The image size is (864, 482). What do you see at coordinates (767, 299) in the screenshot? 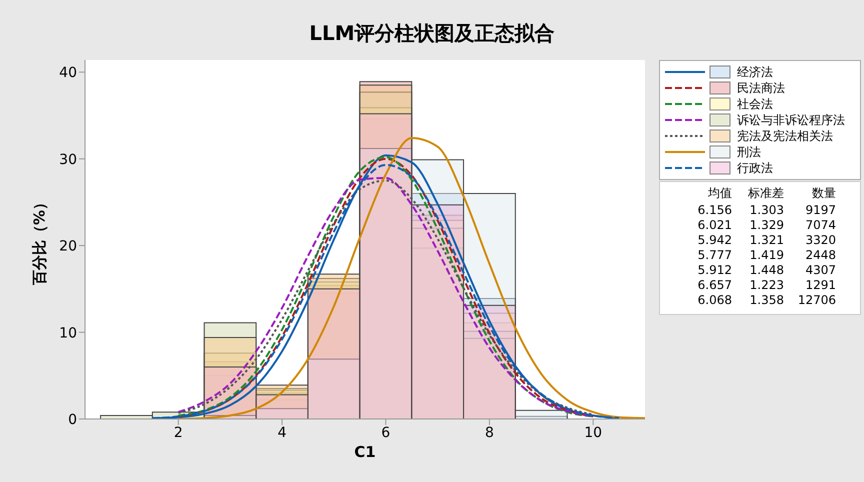
I see `text: 6.068 1.358 12706` at bounding box center [767, 299].